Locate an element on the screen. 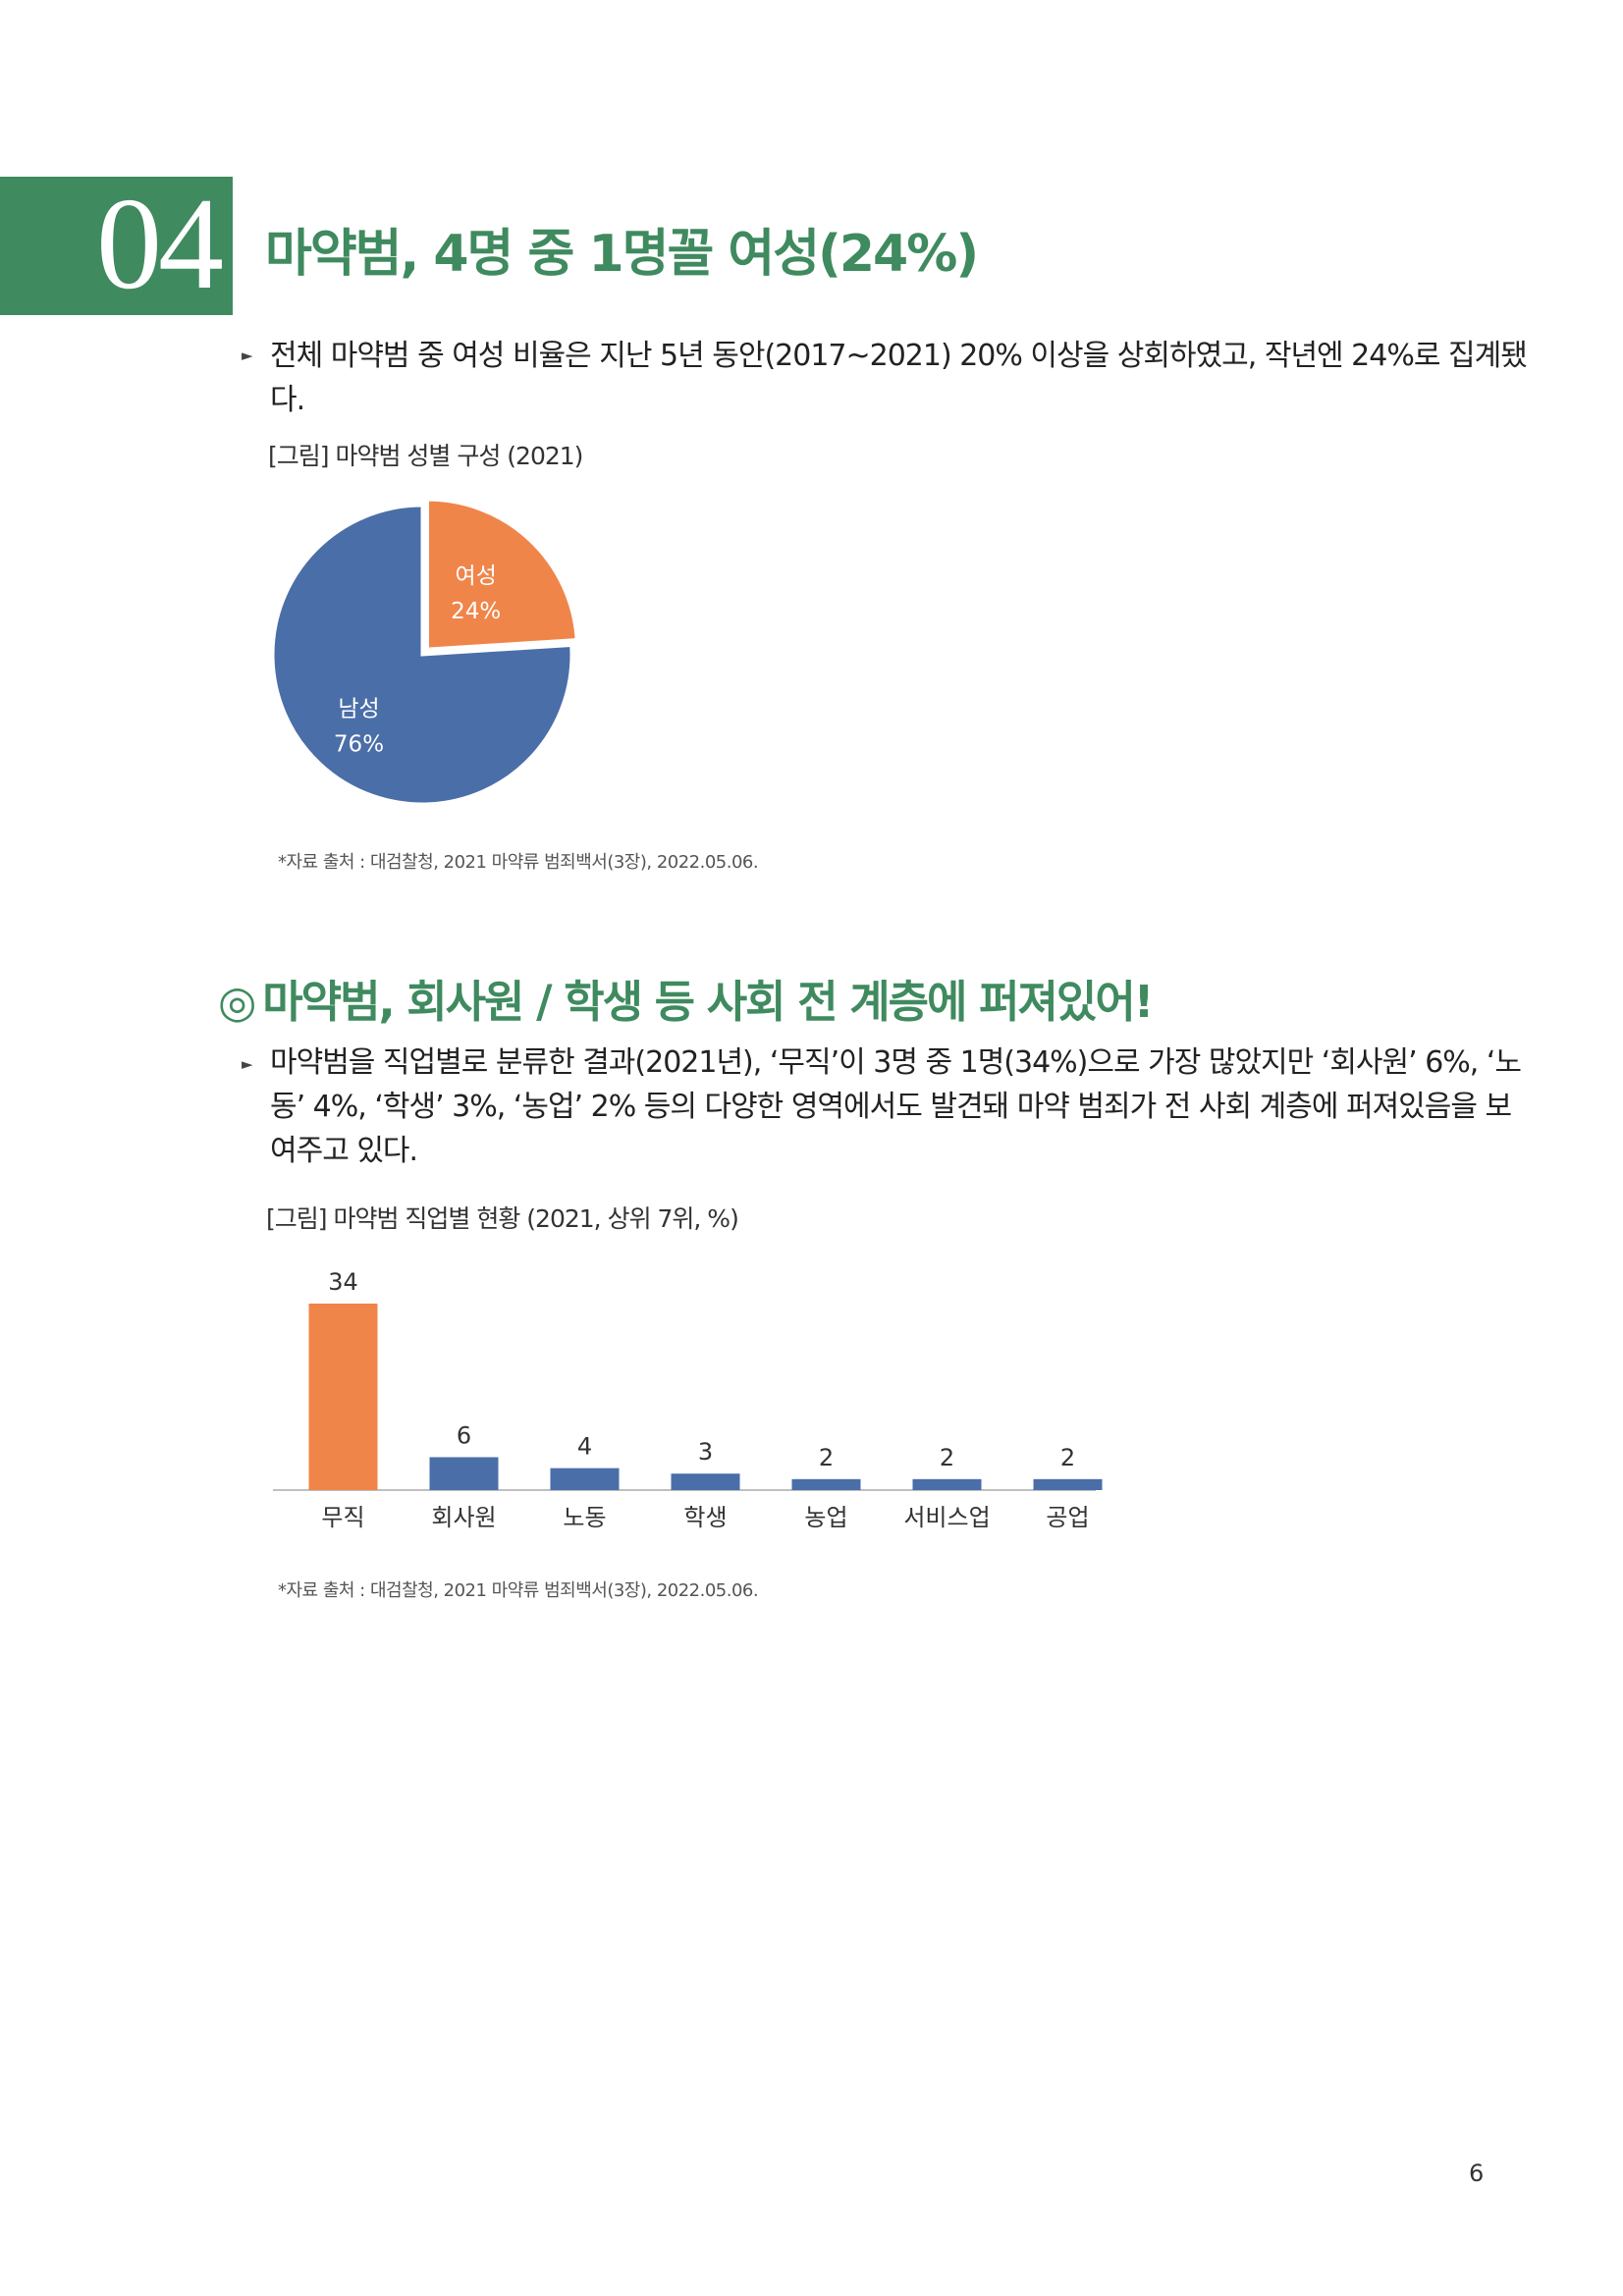 This screenshot has height=2296, width=1623. bar-category-label-5: 서비스업 is located at coordinates (946, 1517).